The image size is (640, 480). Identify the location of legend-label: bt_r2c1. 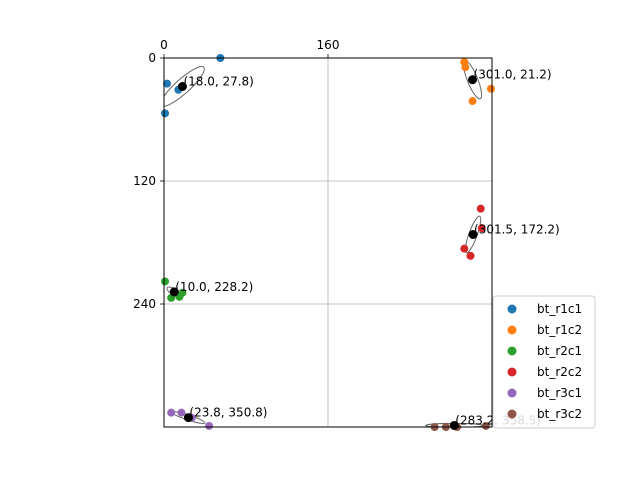
(559, 351).